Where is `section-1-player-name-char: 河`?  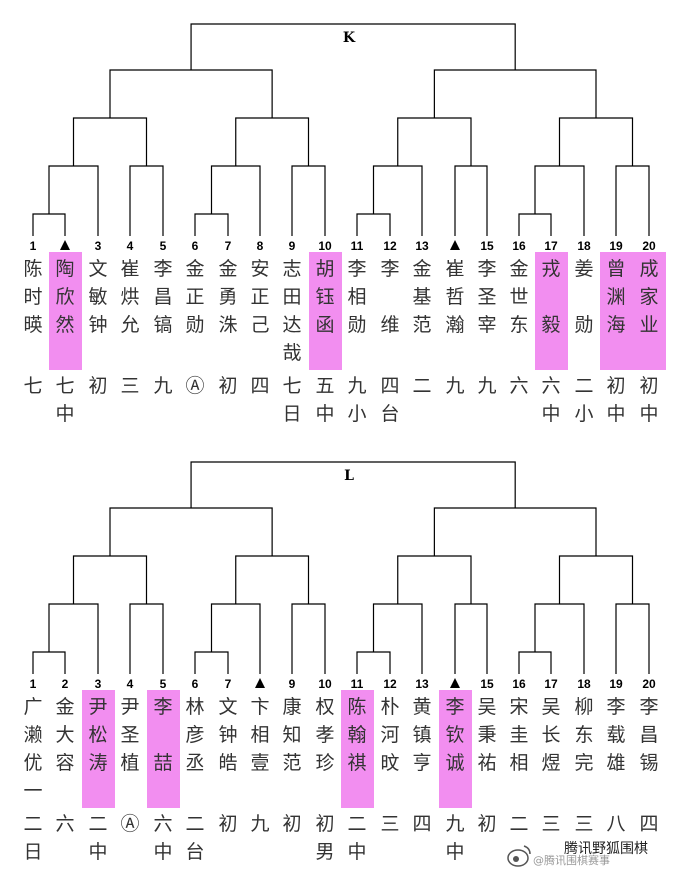
section-1-player-name-char: 河 is located at coordinates (389, 735).